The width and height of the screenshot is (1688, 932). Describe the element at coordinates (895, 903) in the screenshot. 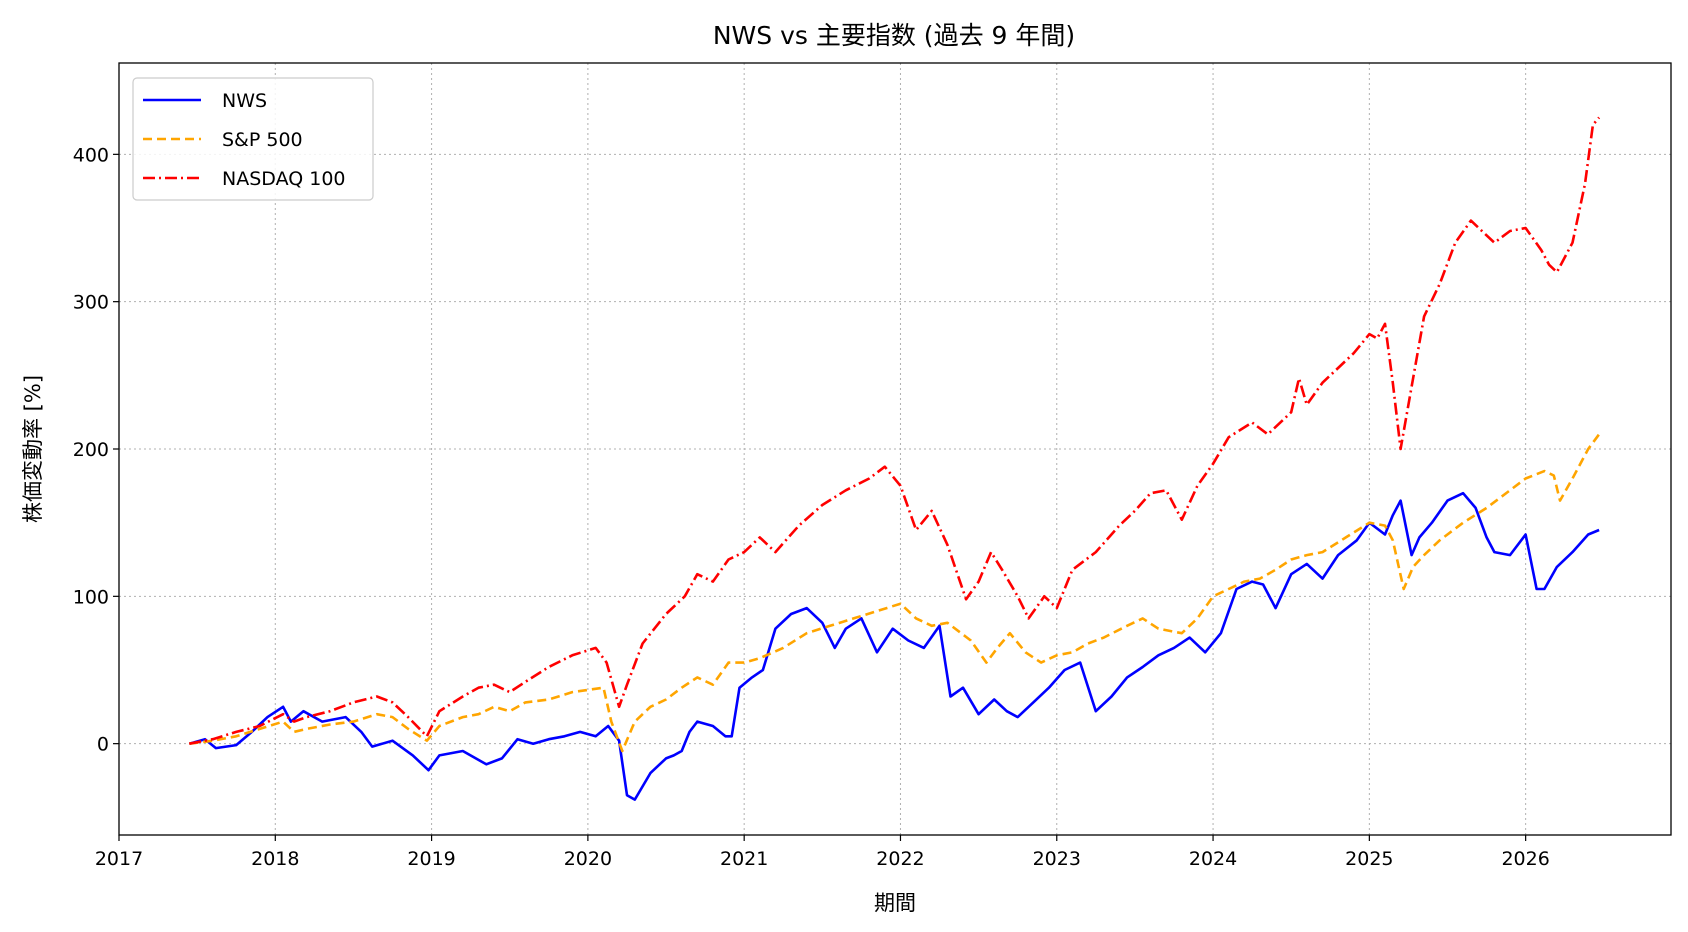

I see `x-axis-label: 期間` at that location.